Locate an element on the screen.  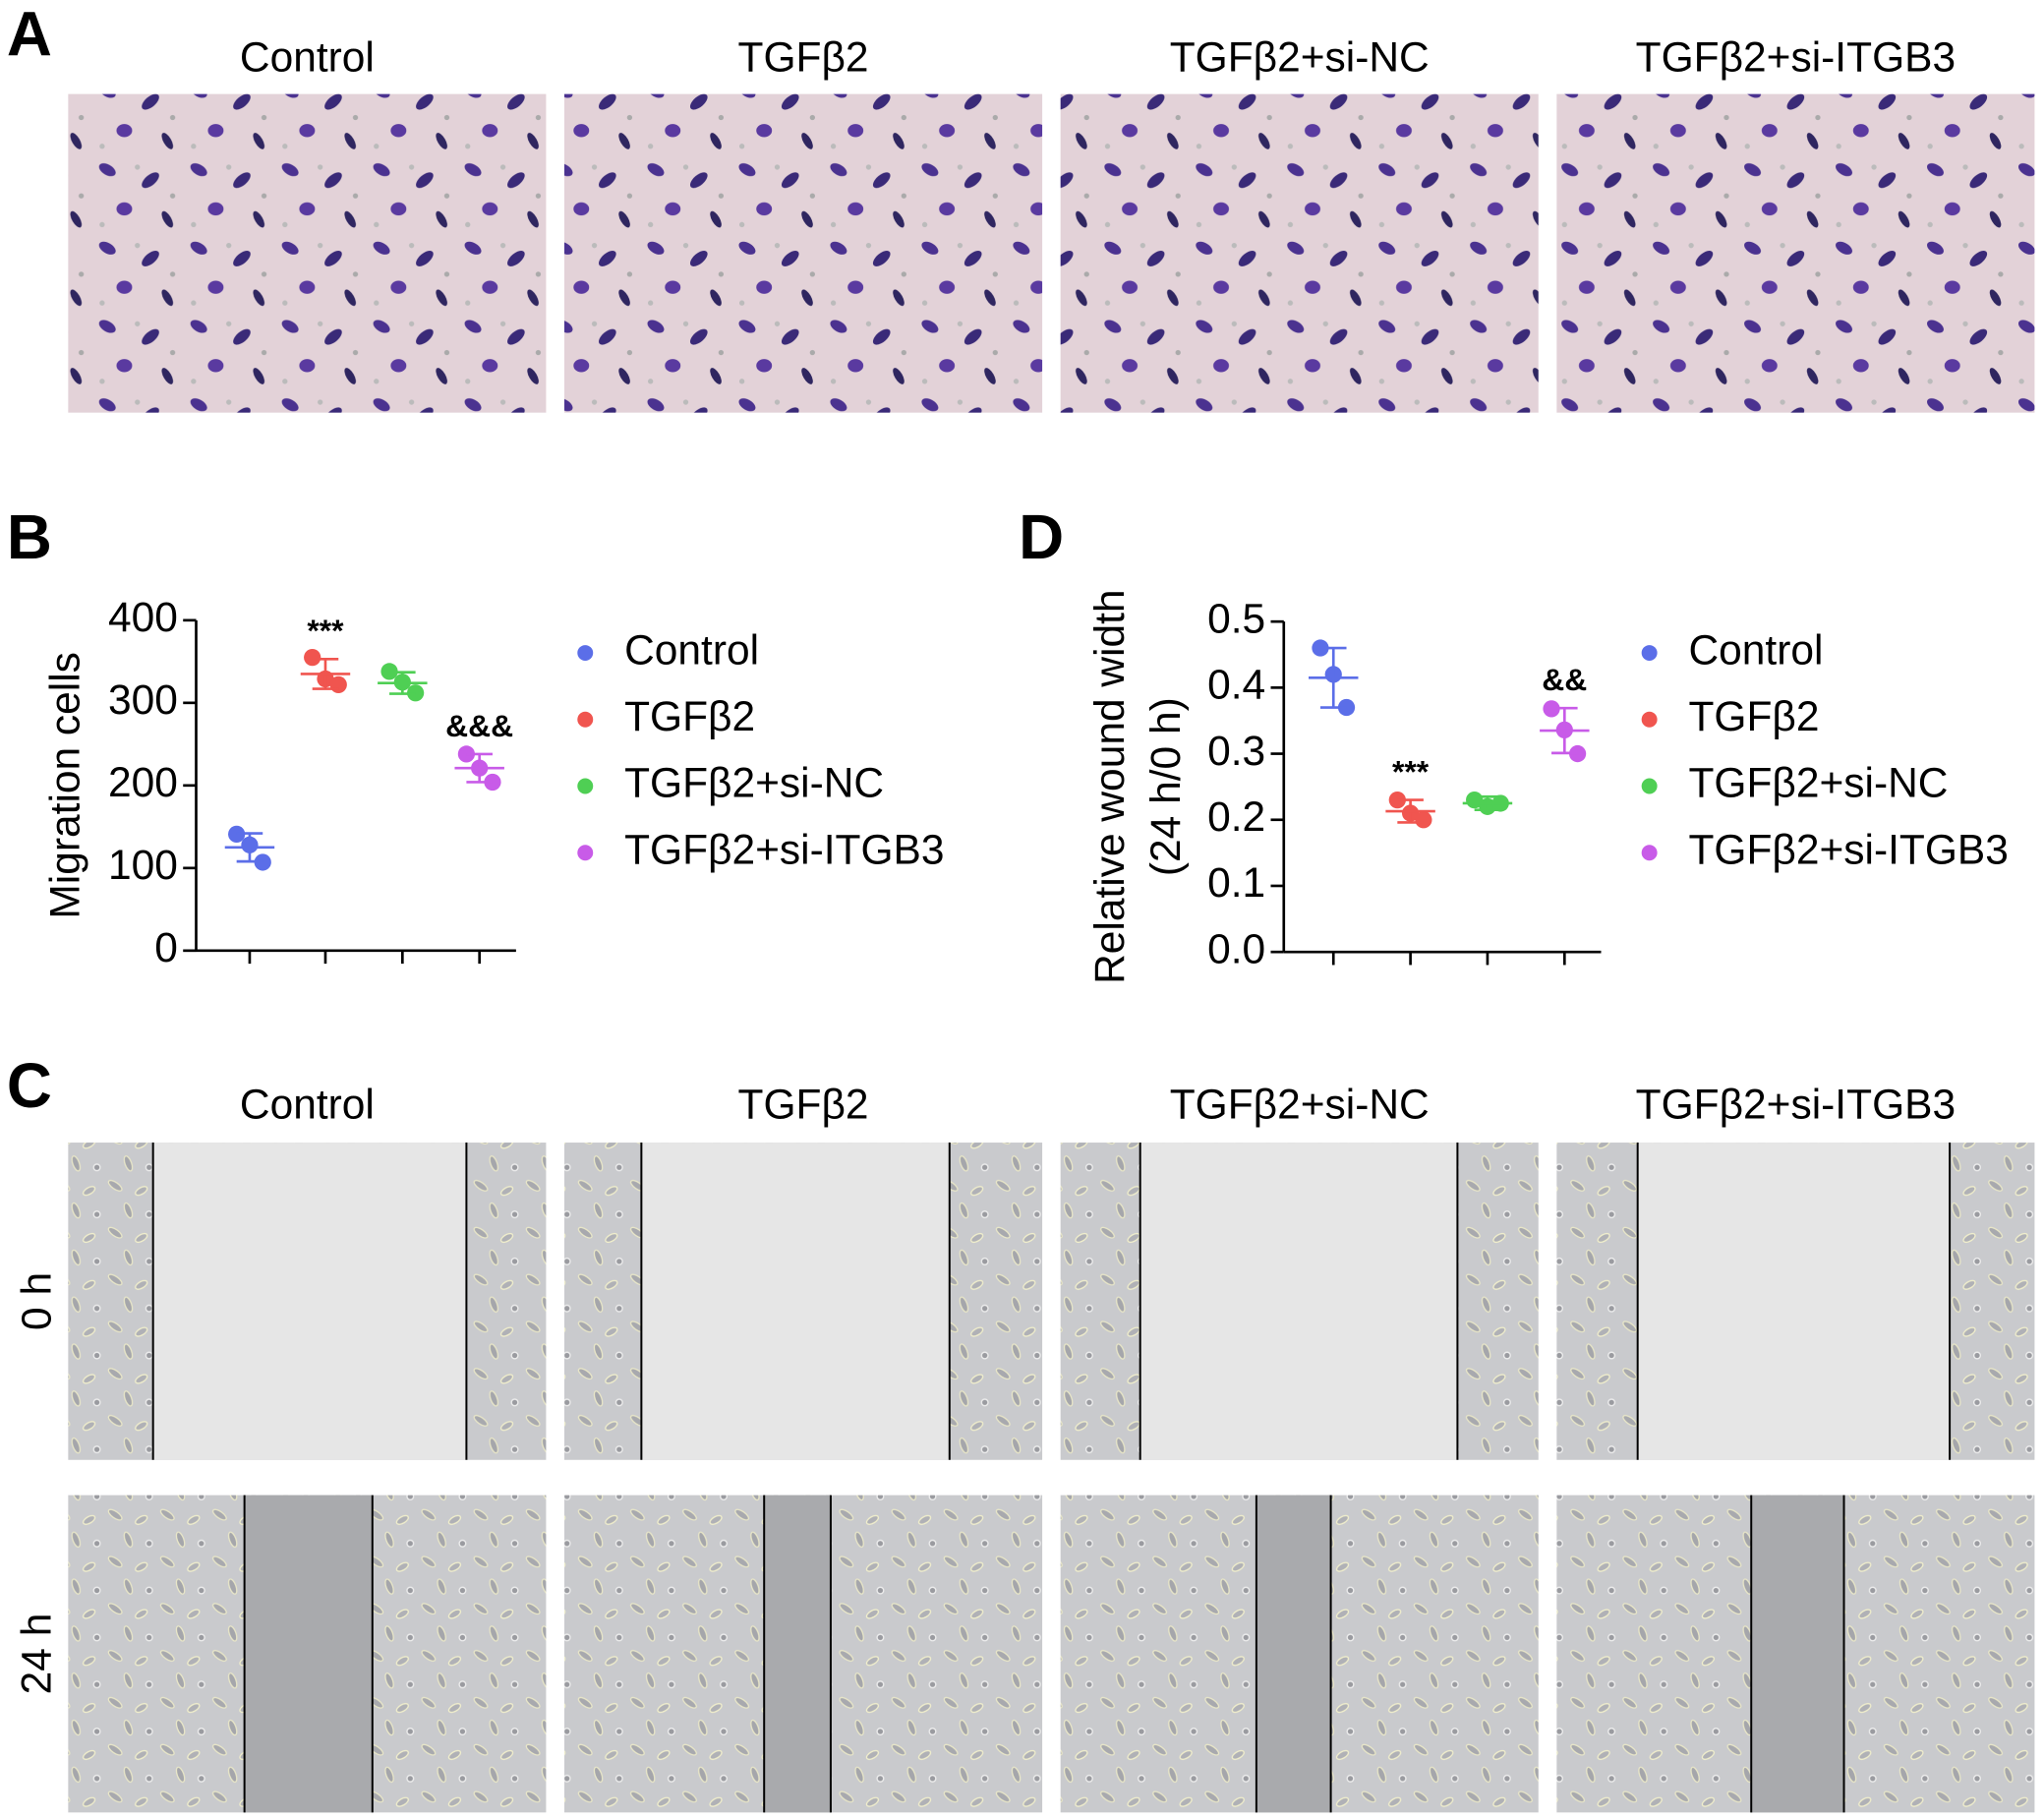
y-tick-label: 0.1 is located at coordinates (1236, 884).